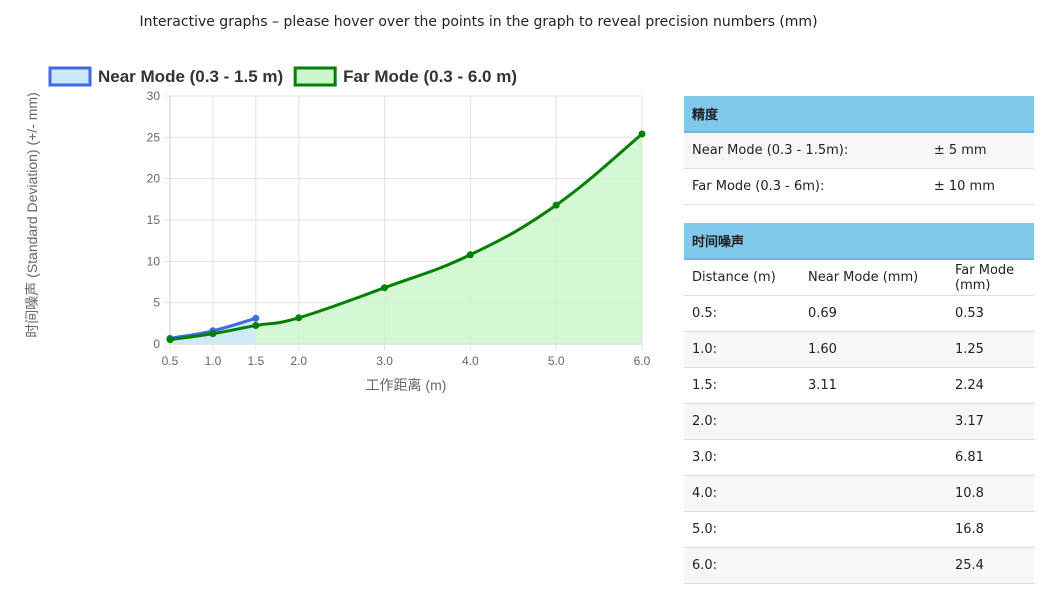 The width and height of the screenshot is (1050, 600). Describe the element at coordinates (154, 220) in the screenshot. I see `y-tick-label: 15` at that location.